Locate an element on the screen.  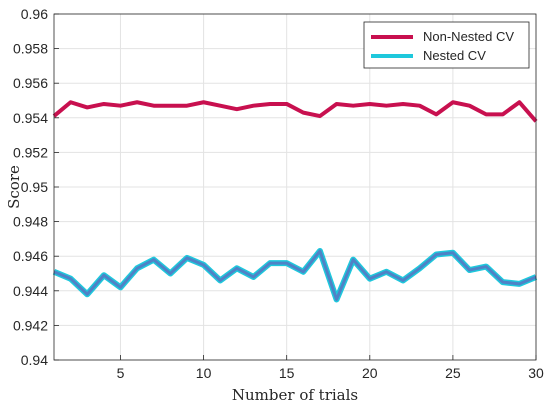
y-tick-label: 0.96 is located at coordinates (34, 14).